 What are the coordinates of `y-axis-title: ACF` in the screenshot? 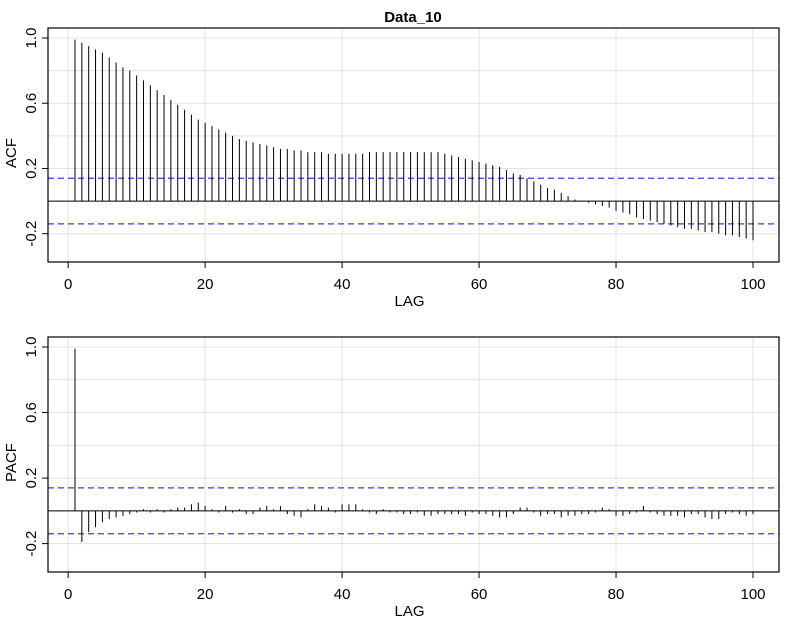 It's located at (11, 153).